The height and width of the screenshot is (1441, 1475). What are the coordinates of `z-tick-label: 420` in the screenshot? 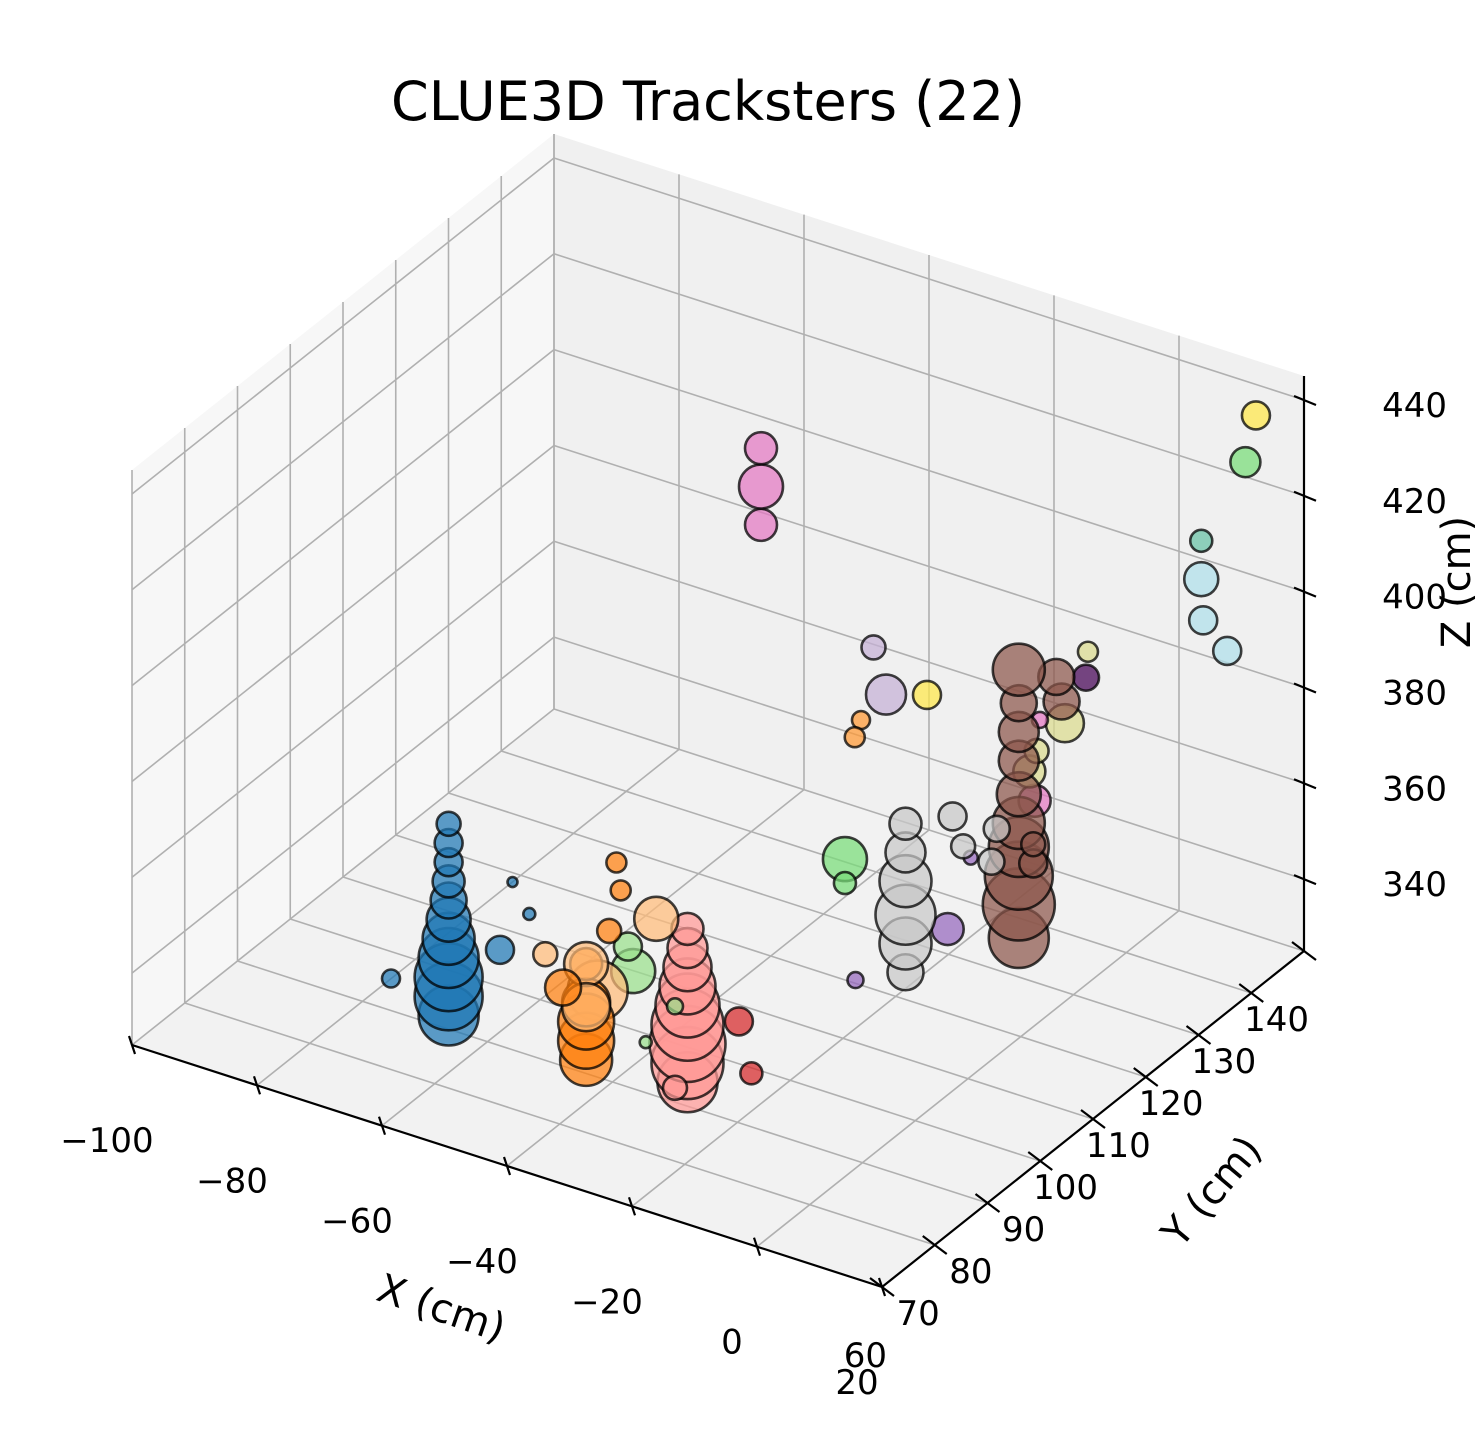 It's located at (1414, 502).